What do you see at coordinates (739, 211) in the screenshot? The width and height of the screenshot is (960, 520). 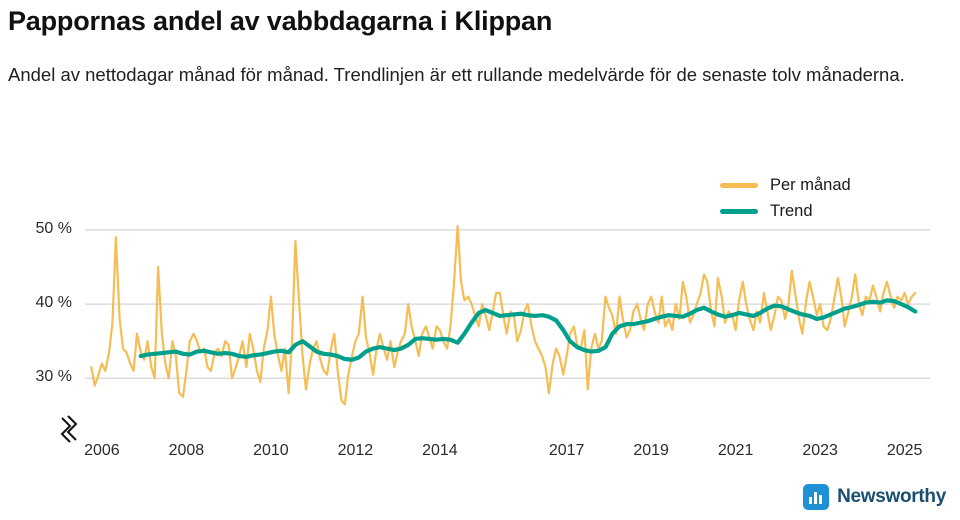 I see `legend-swatch-trend` at bounding box center [739, 211].